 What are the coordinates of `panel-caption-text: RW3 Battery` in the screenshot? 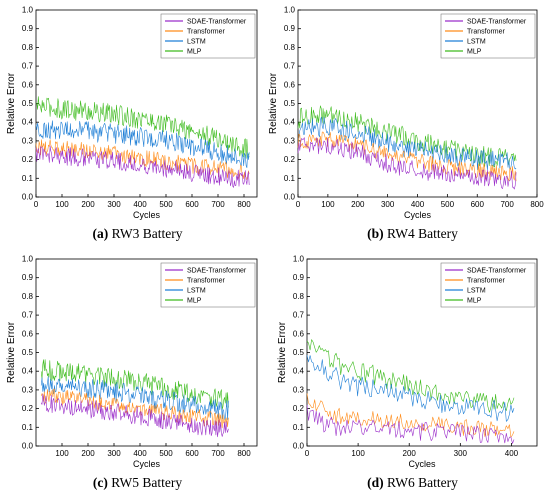 It's located at (147, 233).